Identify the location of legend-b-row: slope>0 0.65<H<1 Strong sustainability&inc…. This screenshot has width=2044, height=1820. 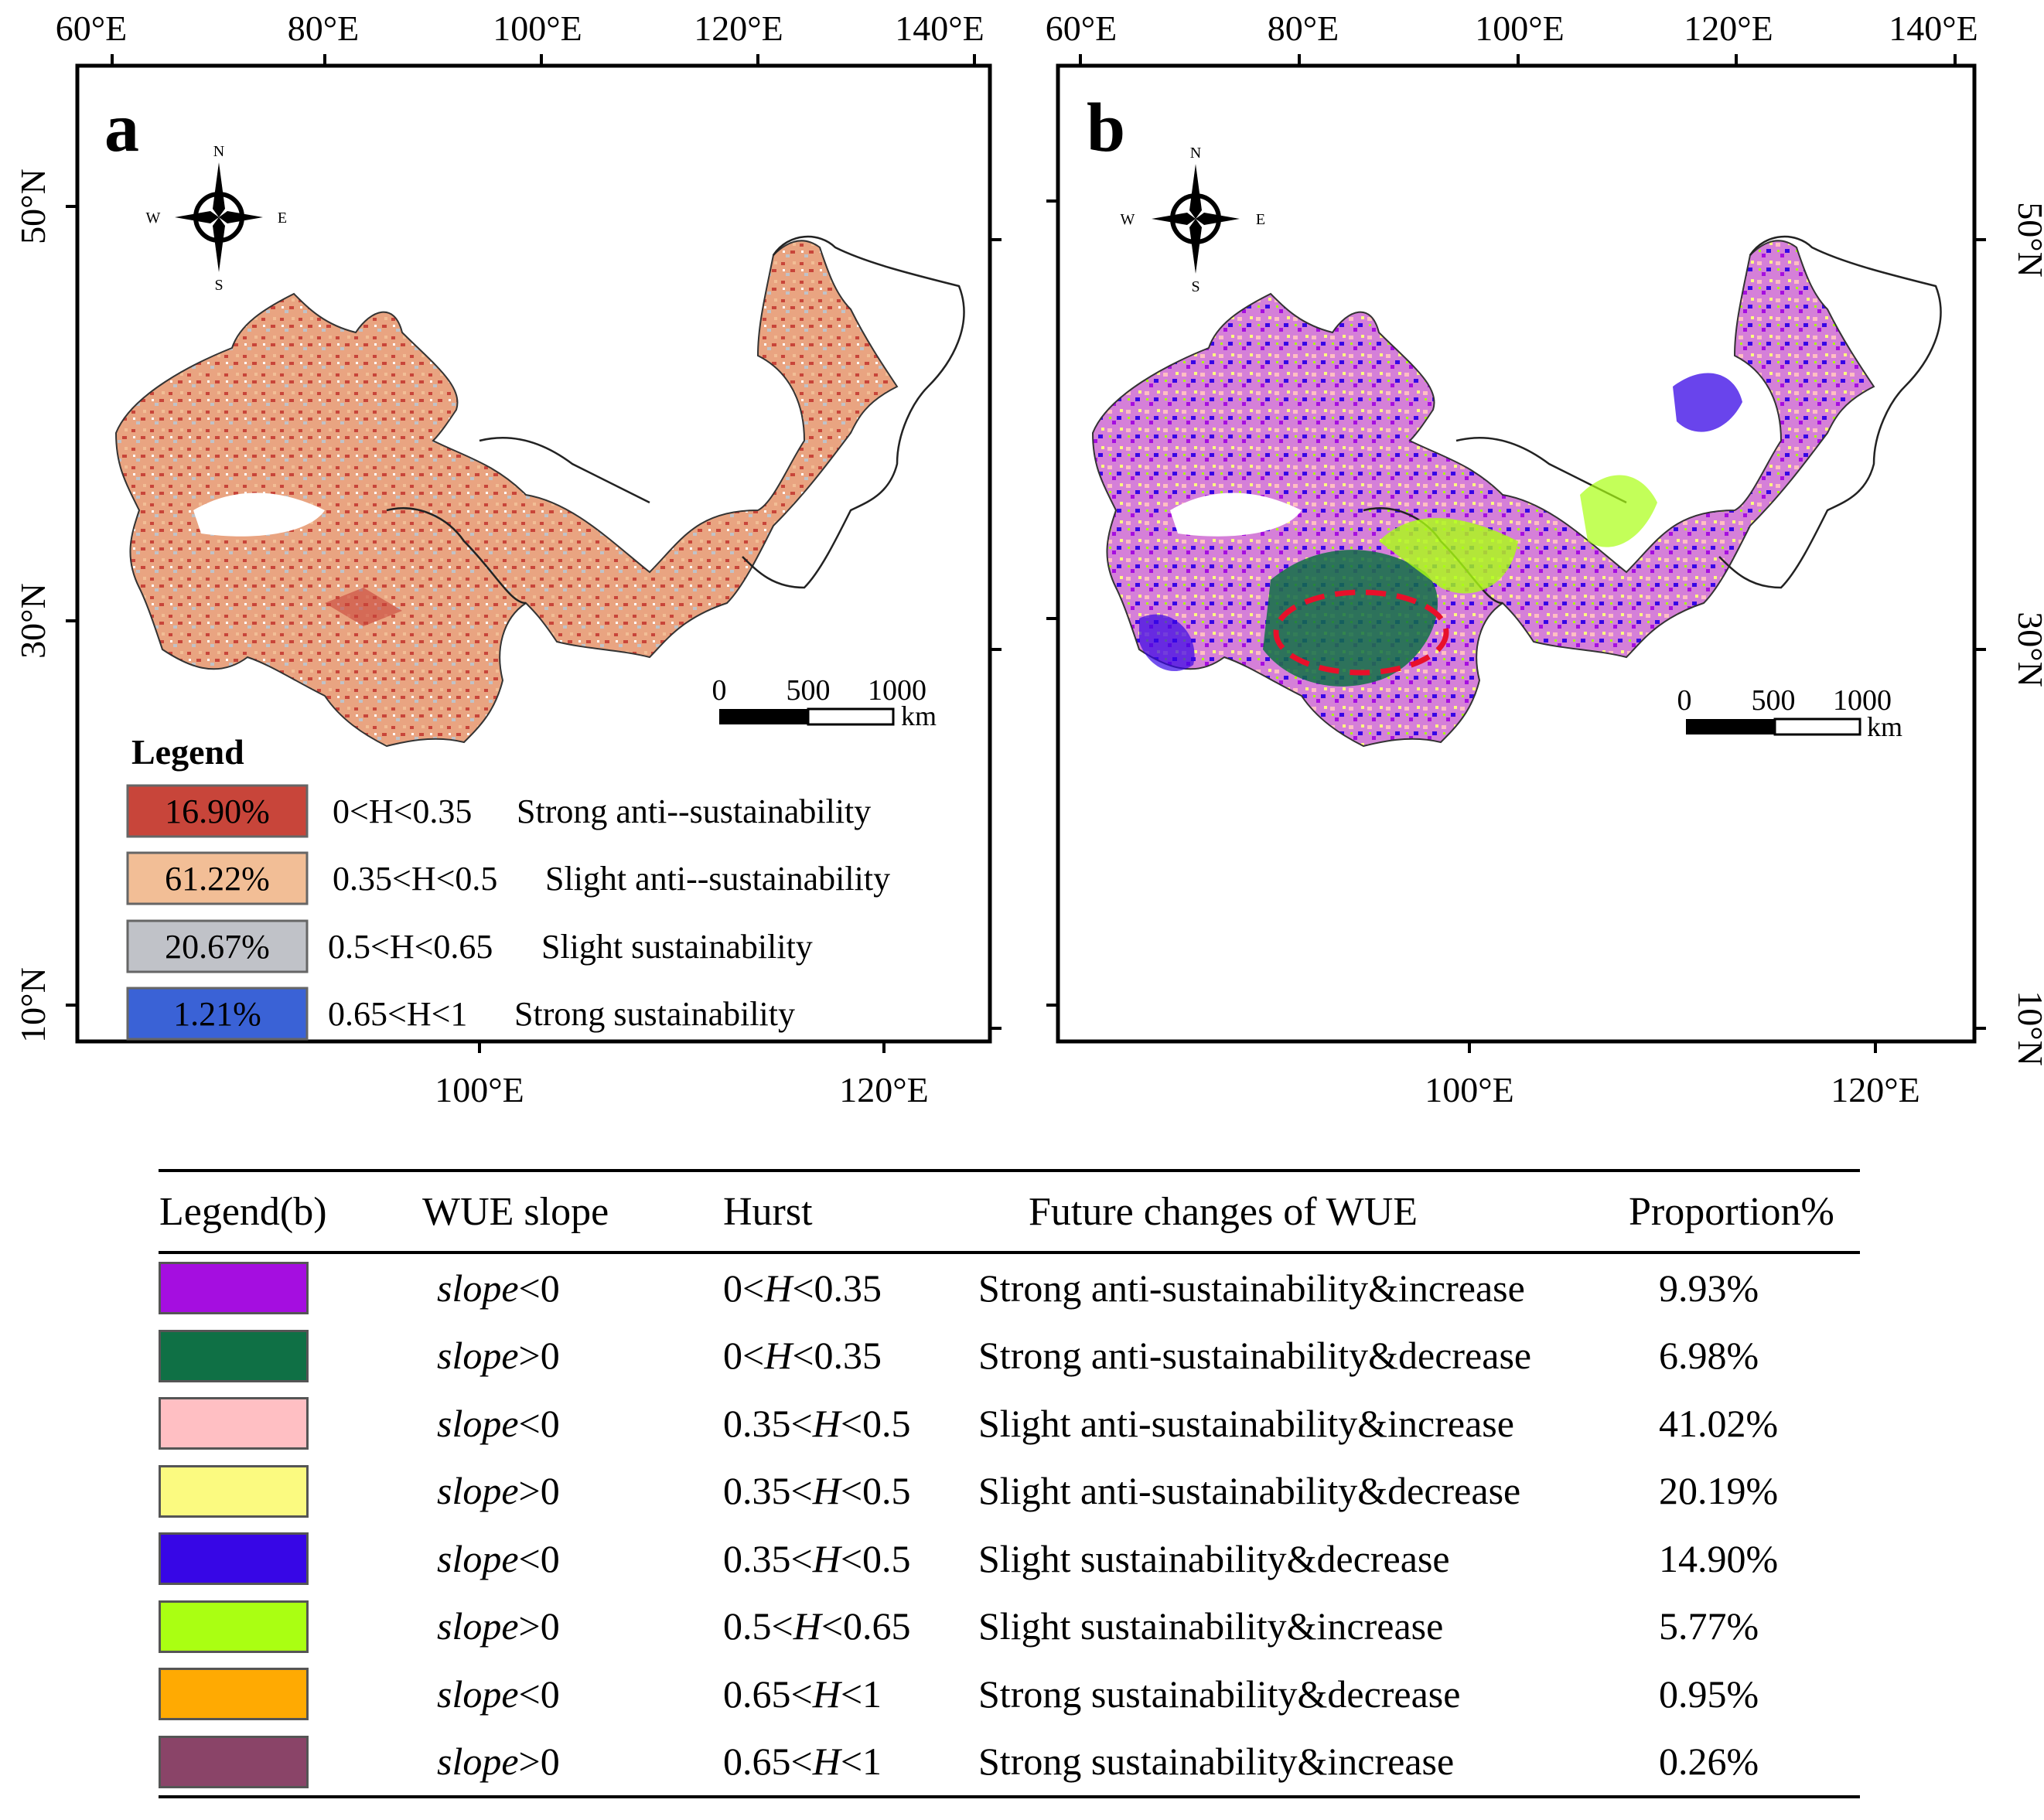
(1010, 1763).